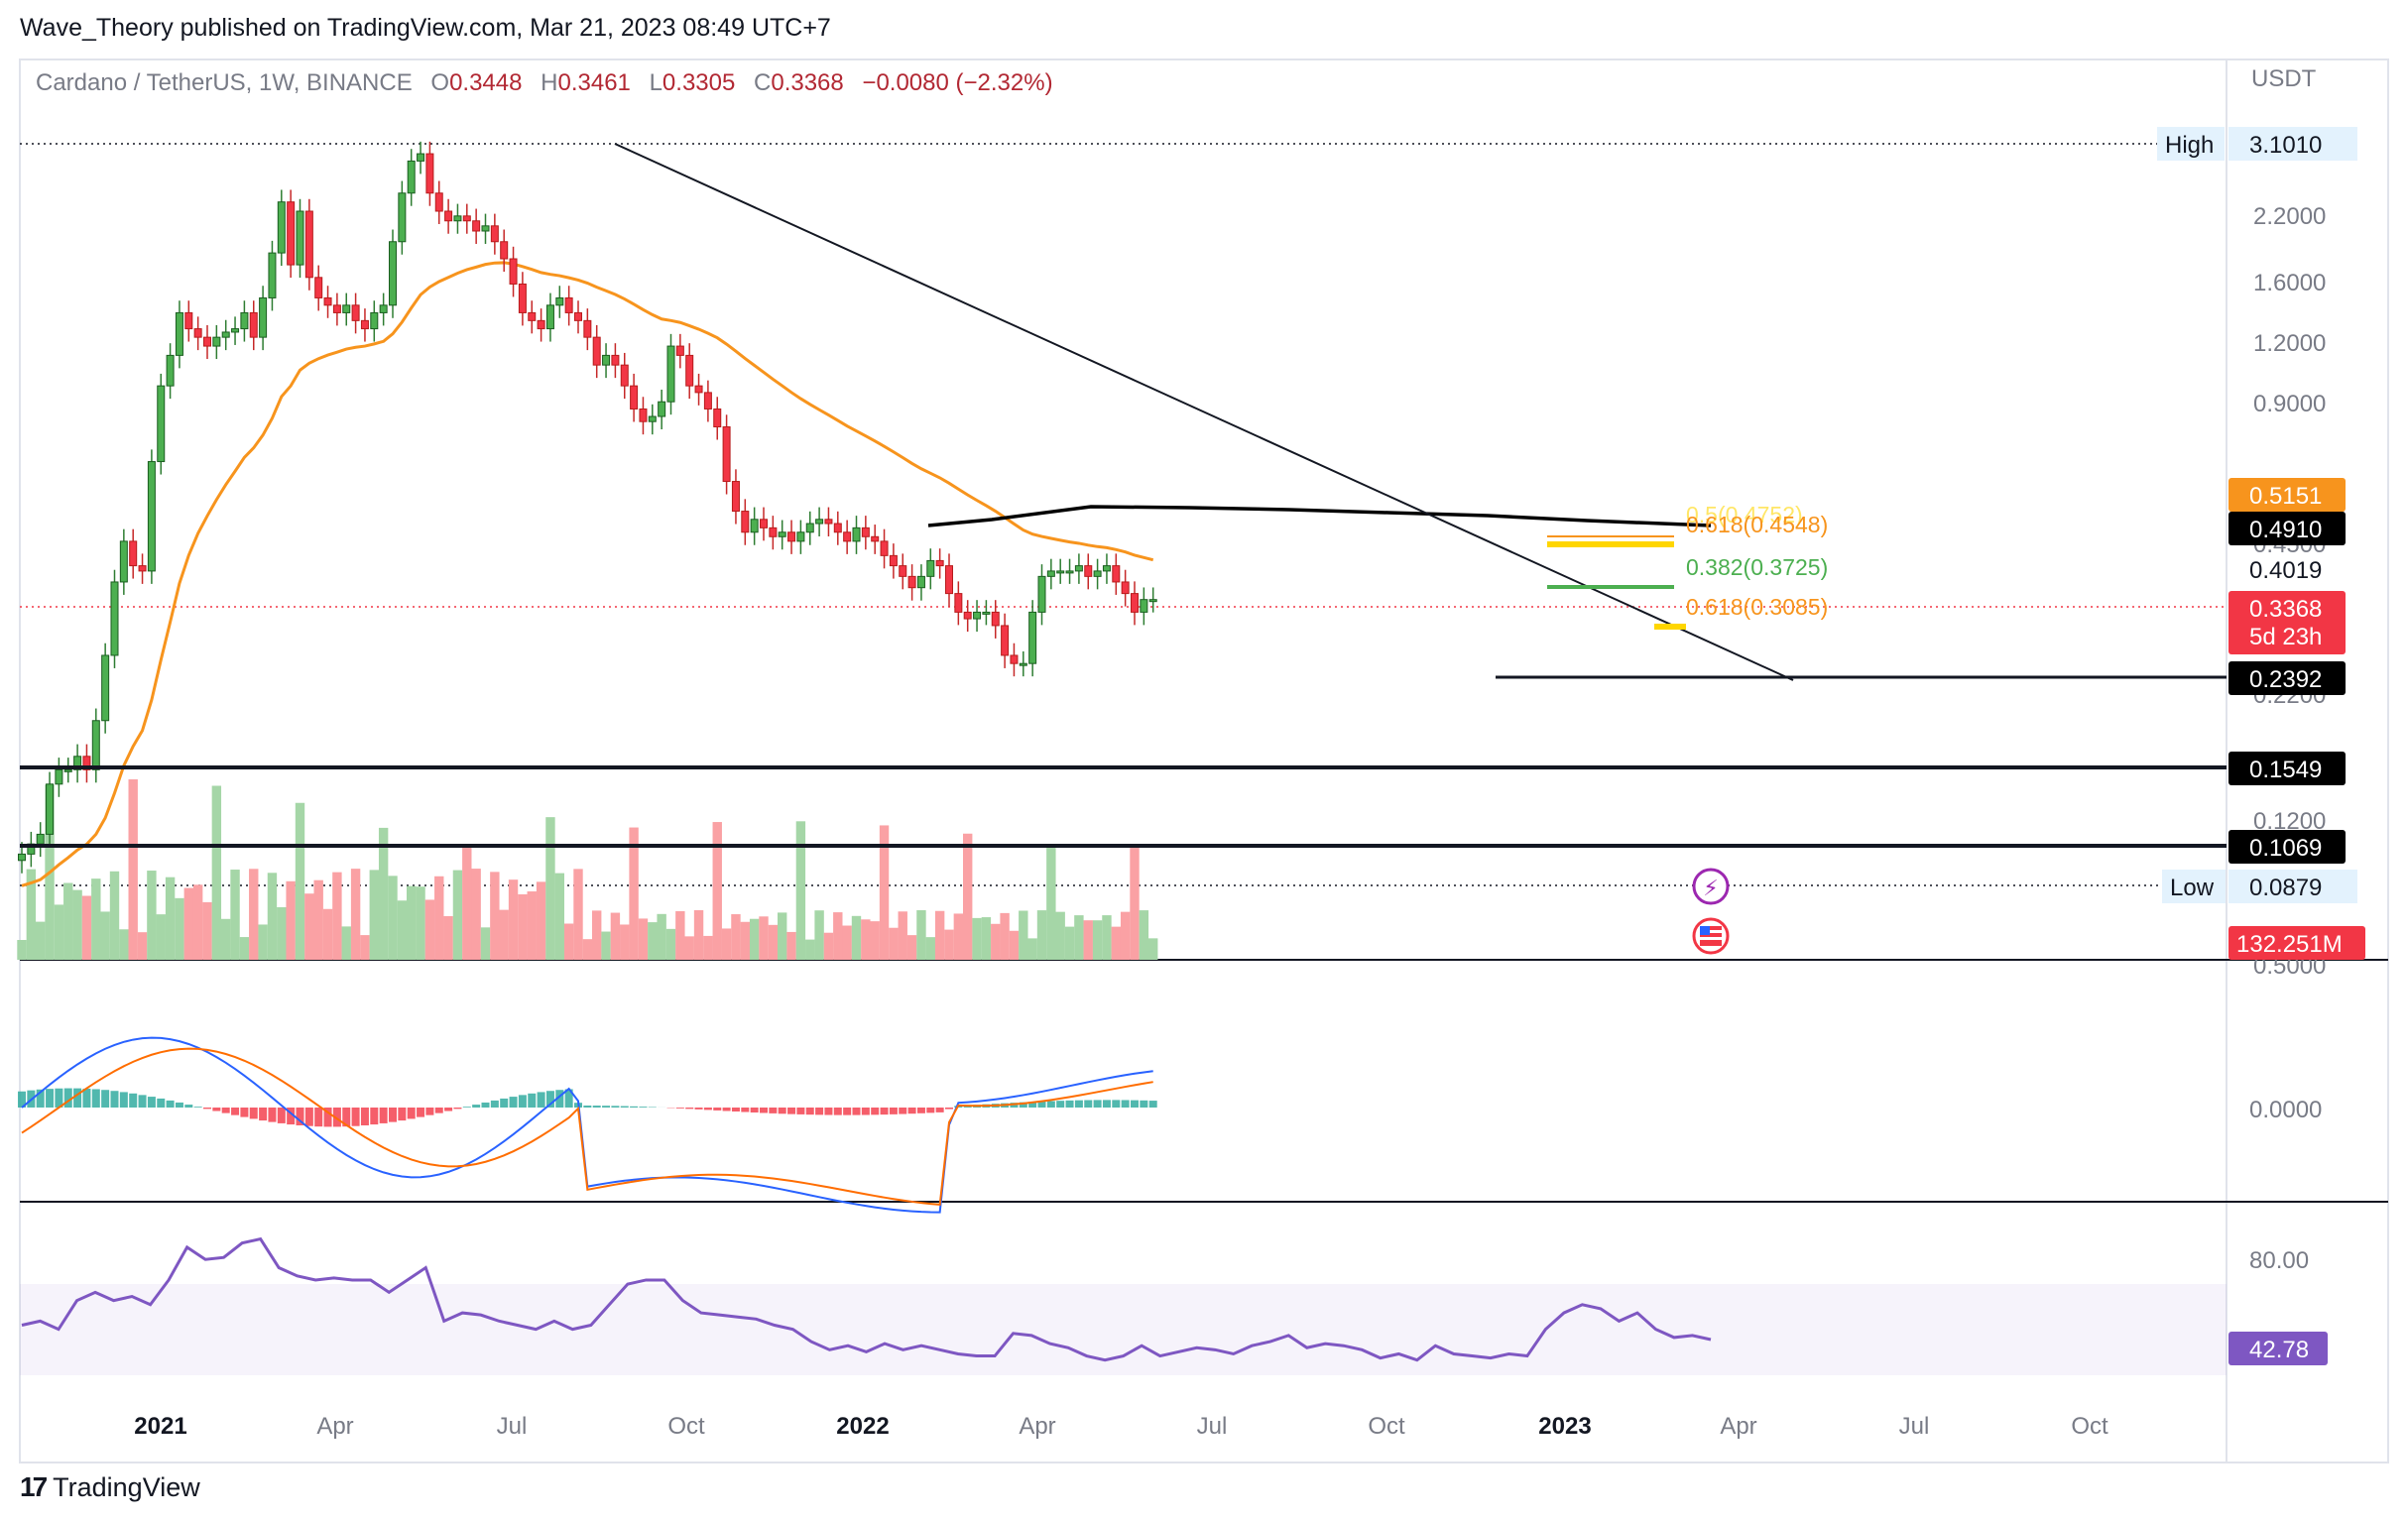 The height and width of the screenshot is (1521, 2408). I want to click on macd-tick-0: 0.0000, so click(2286, 1110).